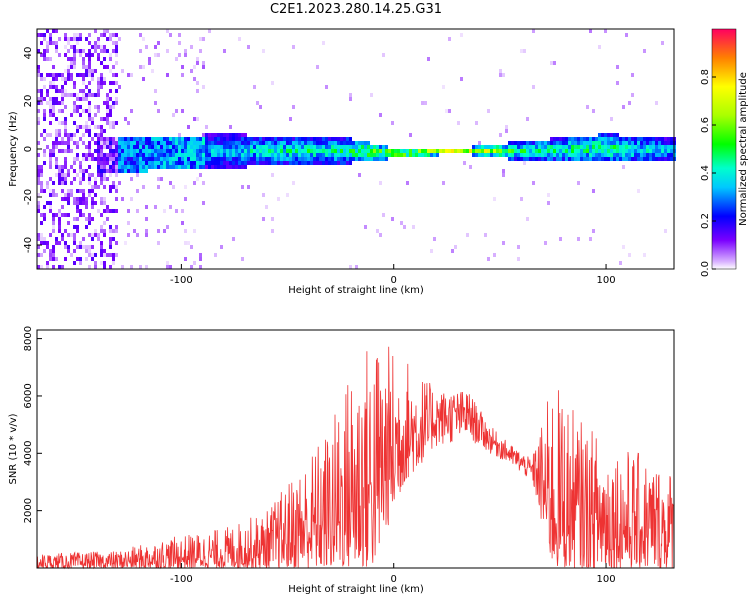  What do you see at coordinates (356, 589) in the screenshot?
I see `snr-x-label: Height of straight line (km)` at bounding box center [356, 589].